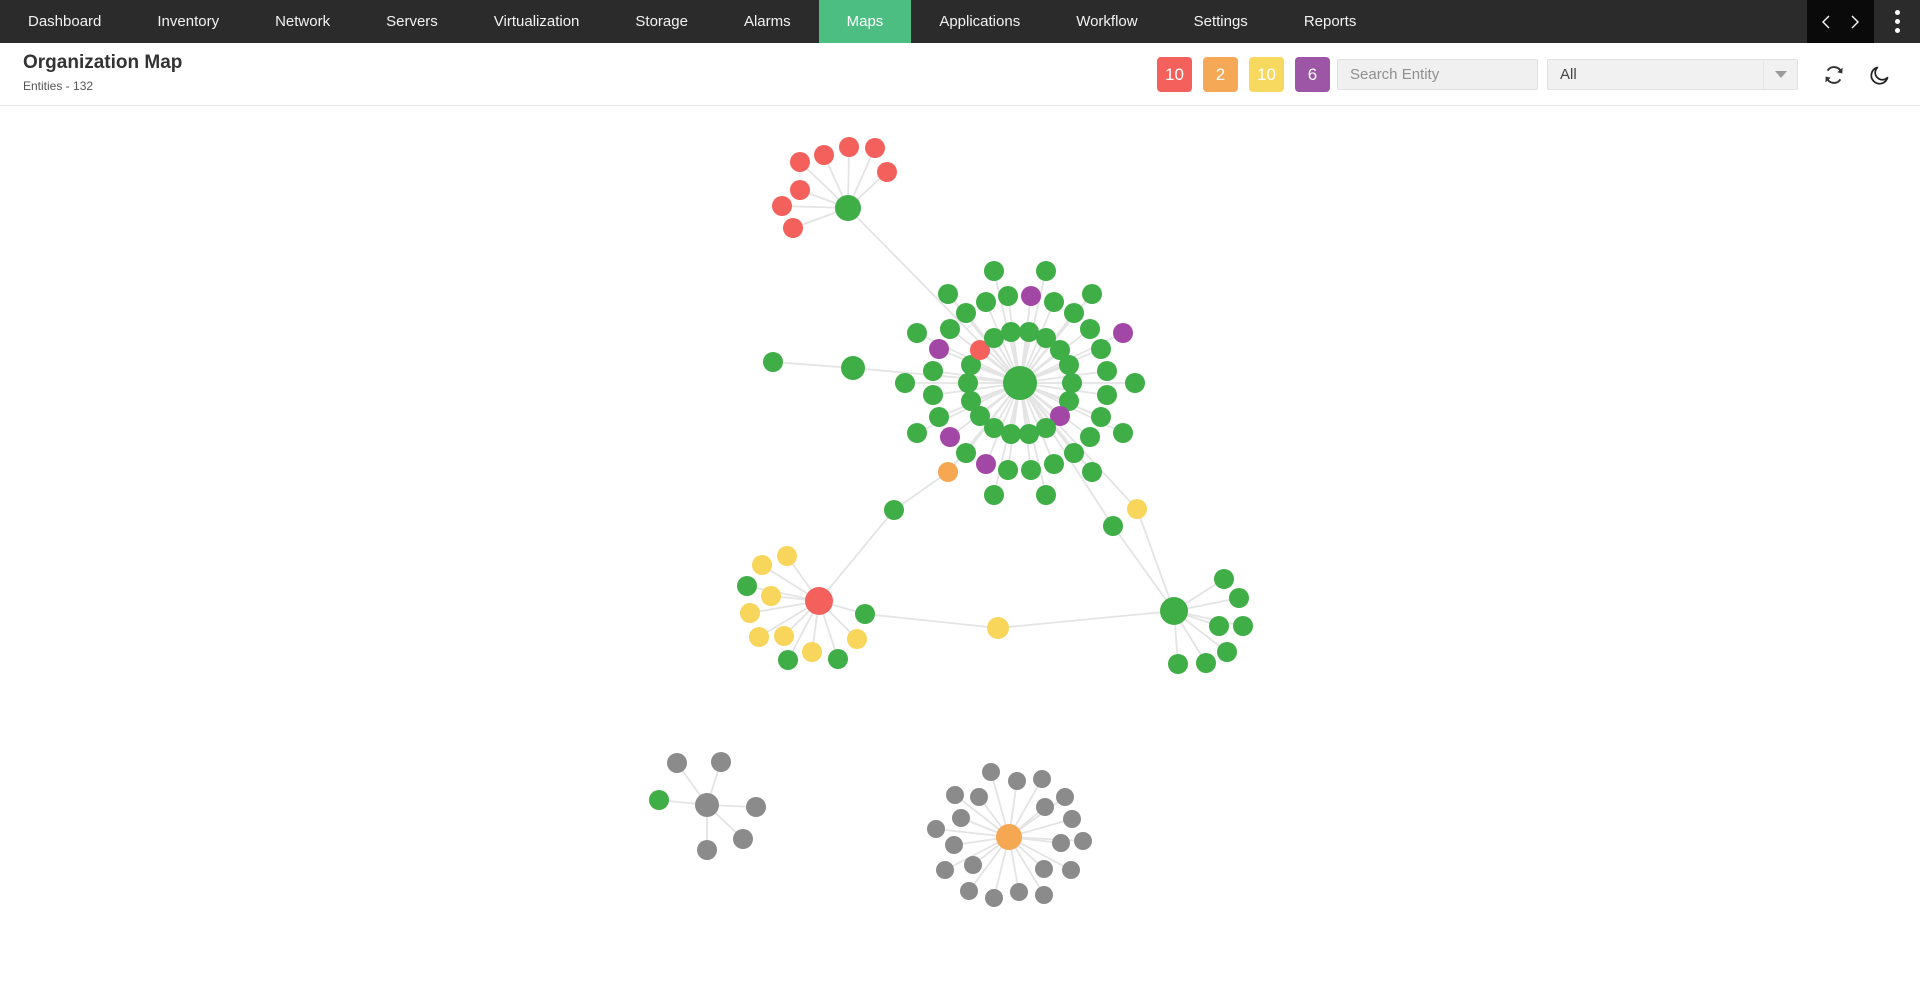 The height and width of the screenshot is (1004, 1920). I want to click on search-input, so click(1447, 74).